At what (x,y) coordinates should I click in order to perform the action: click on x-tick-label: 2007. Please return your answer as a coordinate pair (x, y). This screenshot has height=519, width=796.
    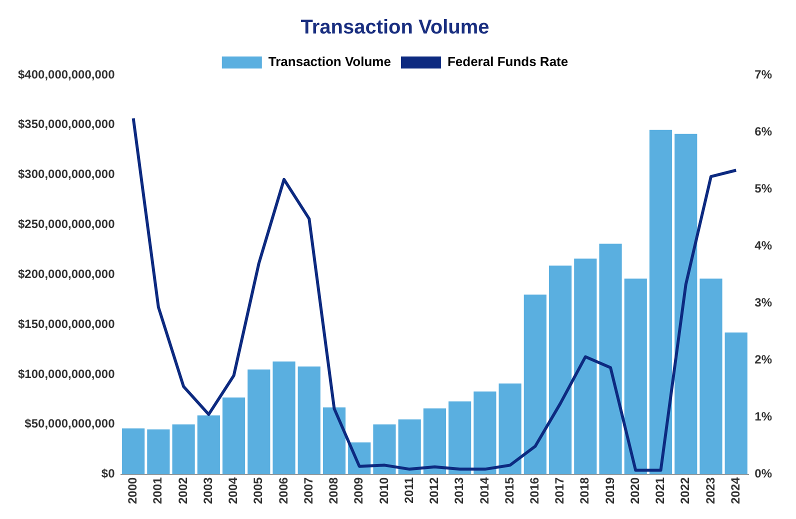
    Looking at the image, I should click on (308, 490).